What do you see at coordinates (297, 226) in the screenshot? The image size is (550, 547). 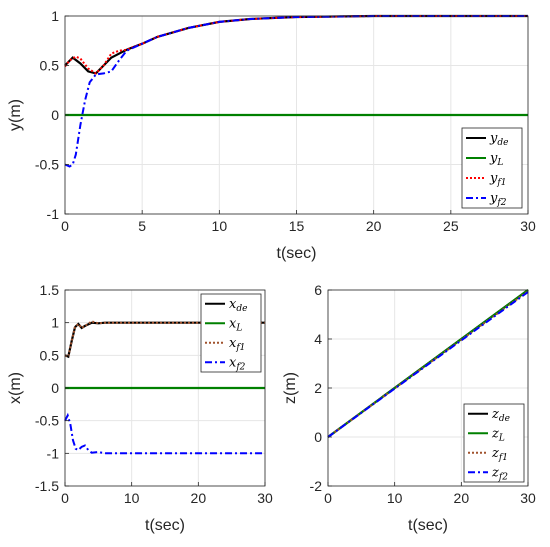 I see `x-tick-label: 15` at bounding box center [297, 226].